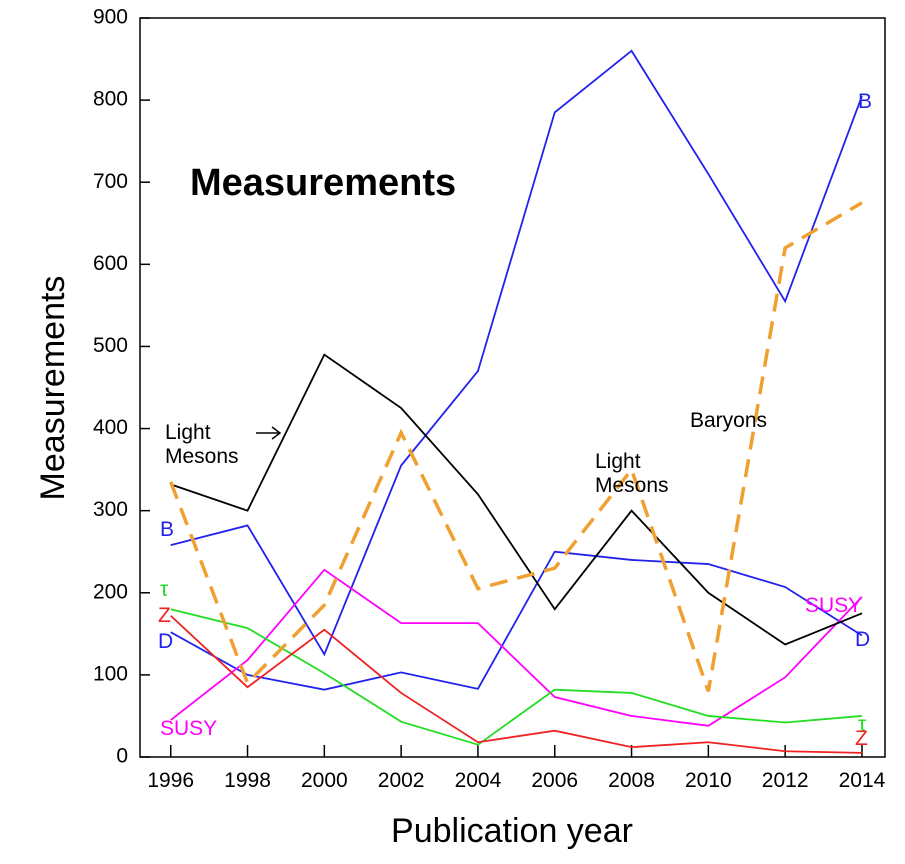 This screenshot has width=905, height=864. Describe the element at coordinates (53, 388) in the screenshot. I see `y-axis-label: Measurements` at that location.